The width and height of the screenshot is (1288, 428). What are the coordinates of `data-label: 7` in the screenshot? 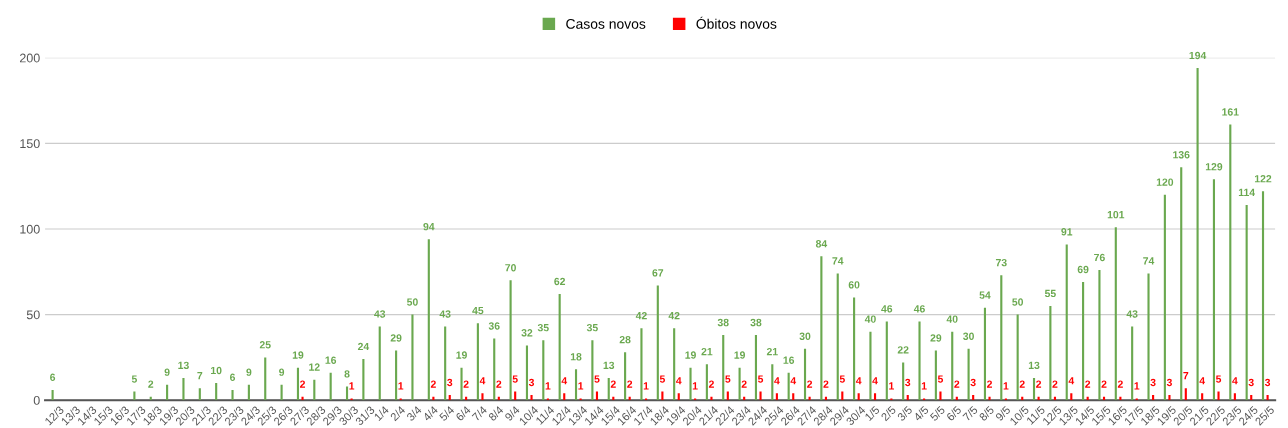 It's located at (1186, 376).